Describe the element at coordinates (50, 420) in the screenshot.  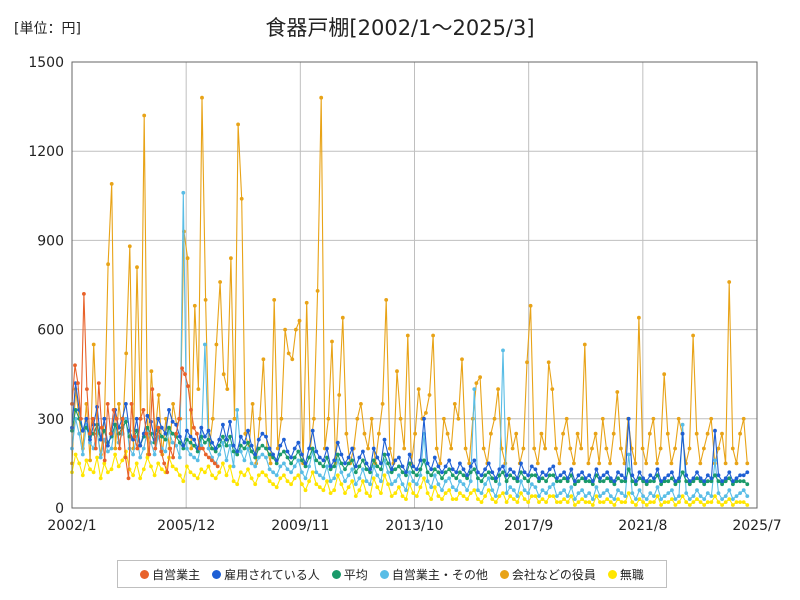
I see `y-tick-label: 300` at that location.